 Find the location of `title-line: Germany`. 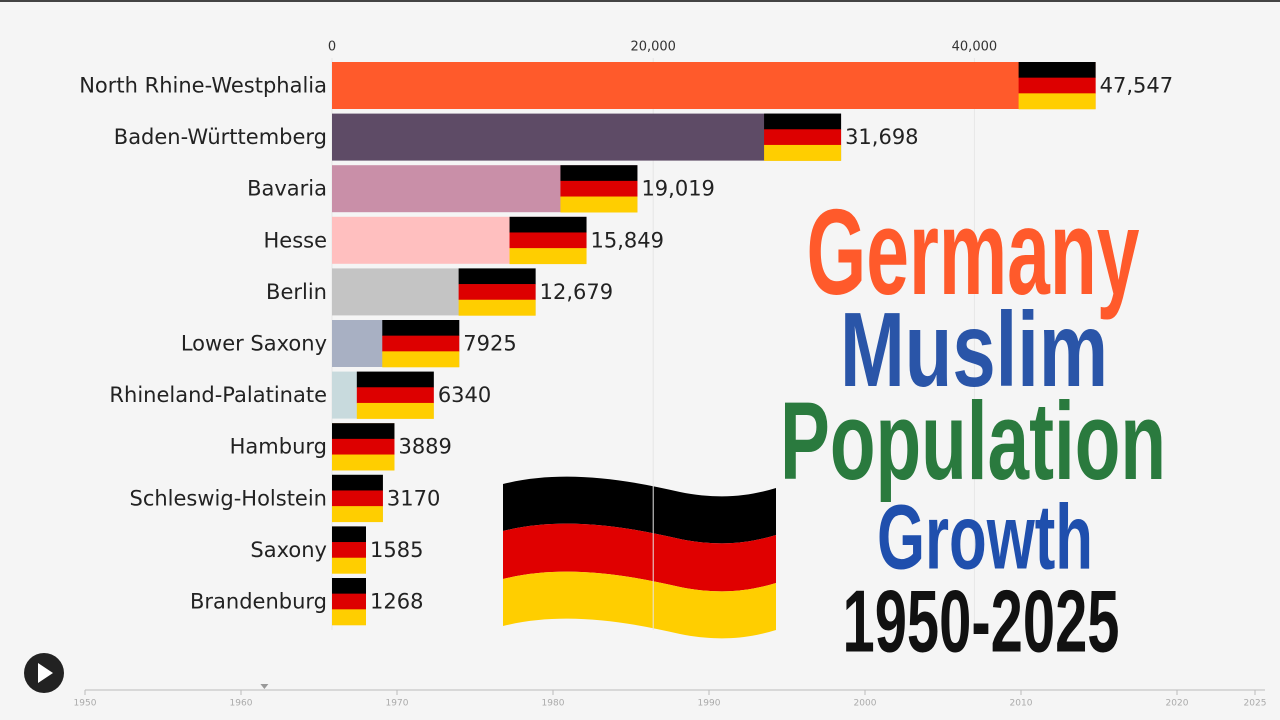

title-line: Germany is located at coordinates (973, 252).